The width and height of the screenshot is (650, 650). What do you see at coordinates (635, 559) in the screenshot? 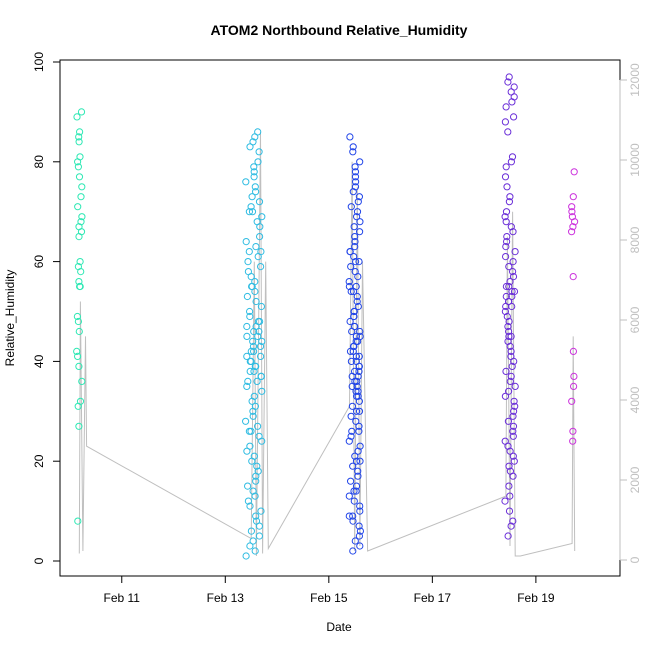
I see `y2-tick-label: 0` at bounding box center [635, 559].